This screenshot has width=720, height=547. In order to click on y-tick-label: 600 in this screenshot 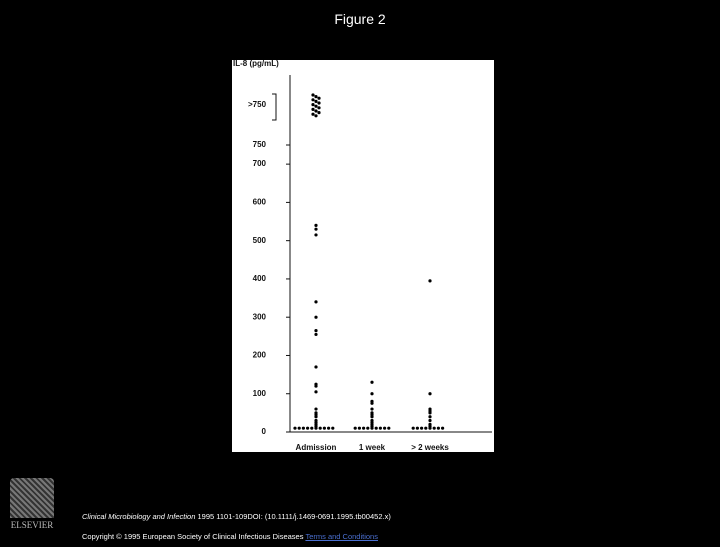, I will do `click(260, 202)`.